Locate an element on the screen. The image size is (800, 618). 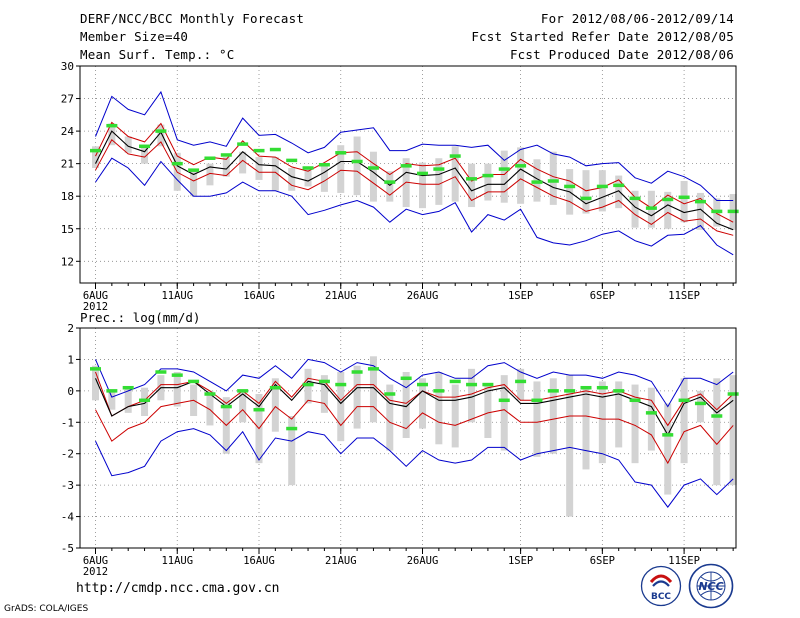
temp-series-min-line is located at coordinates (414, 206).